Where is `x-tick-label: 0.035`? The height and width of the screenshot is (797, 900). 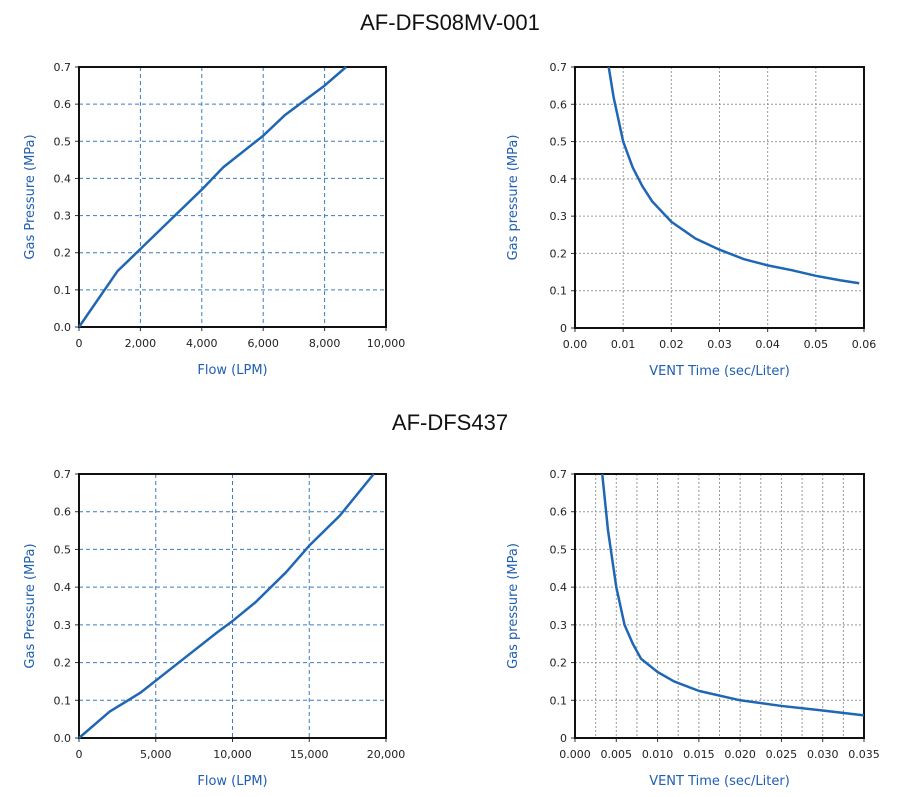 x-tick-label: 0.035 is located at coordinates (864, 754).